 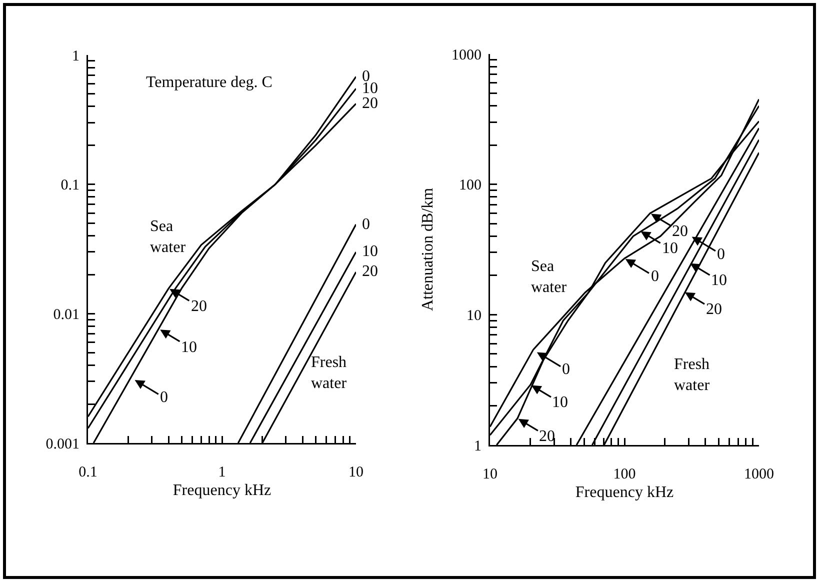 What do you see at coordinates (222, 472) in the screenshot?
I see `x-tick-label: 1` at bounding box center [222, 472].